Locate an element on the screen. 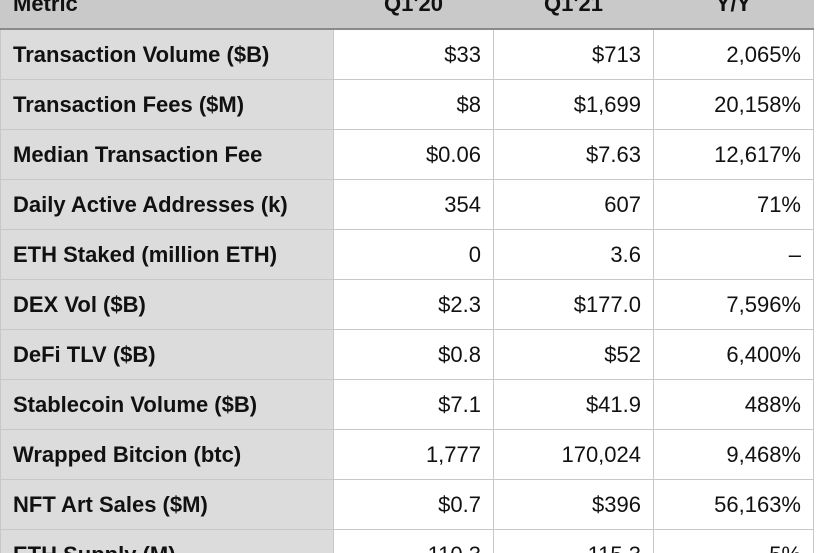 This screenshot has height=553, width=818. value-cell: $0.7 is located at coordinates (413, 504).